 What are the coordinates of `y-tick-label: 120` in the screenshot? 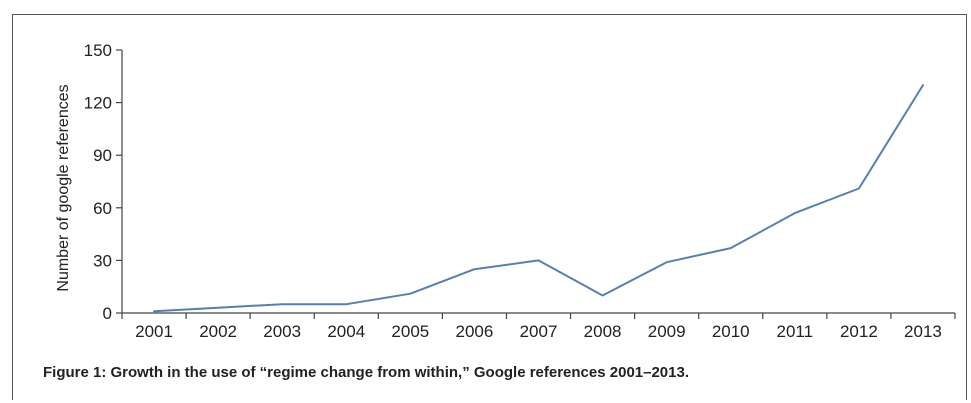 It's located at (98, 103).